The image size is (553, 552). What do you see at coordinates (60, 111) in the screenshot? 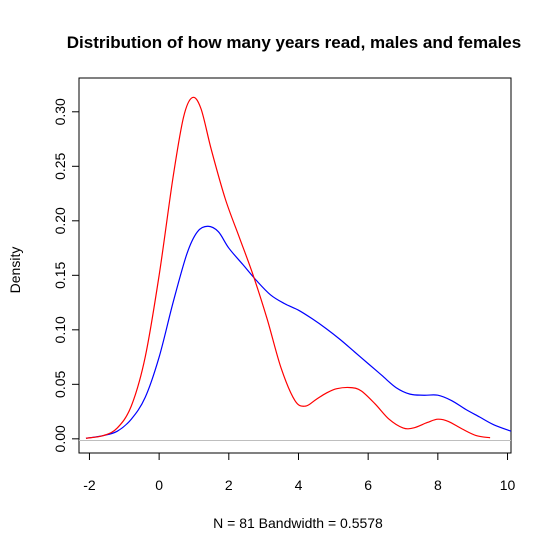
I see `y-tick-label: 0.30` at bounding box center [60, 111].